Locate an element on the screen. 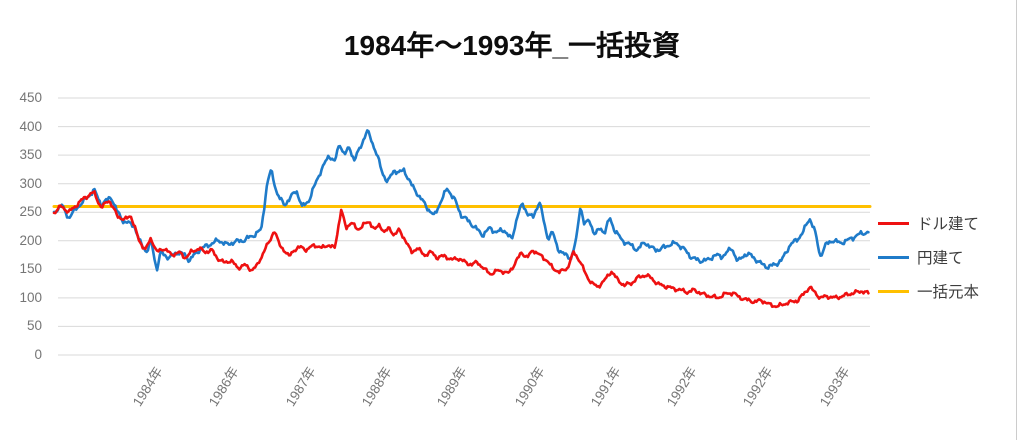 Image resolution: width=1024 pixels, height=440 pixels. legend-item: 円建て is located at coordinates (928, 257).